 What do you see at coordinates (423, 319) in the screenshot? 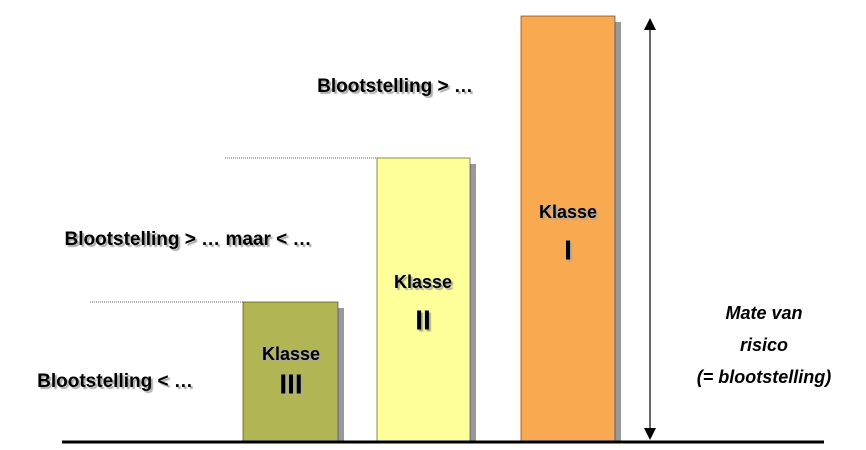
I see `class-numeral: II` at bounding box center [423, 319].